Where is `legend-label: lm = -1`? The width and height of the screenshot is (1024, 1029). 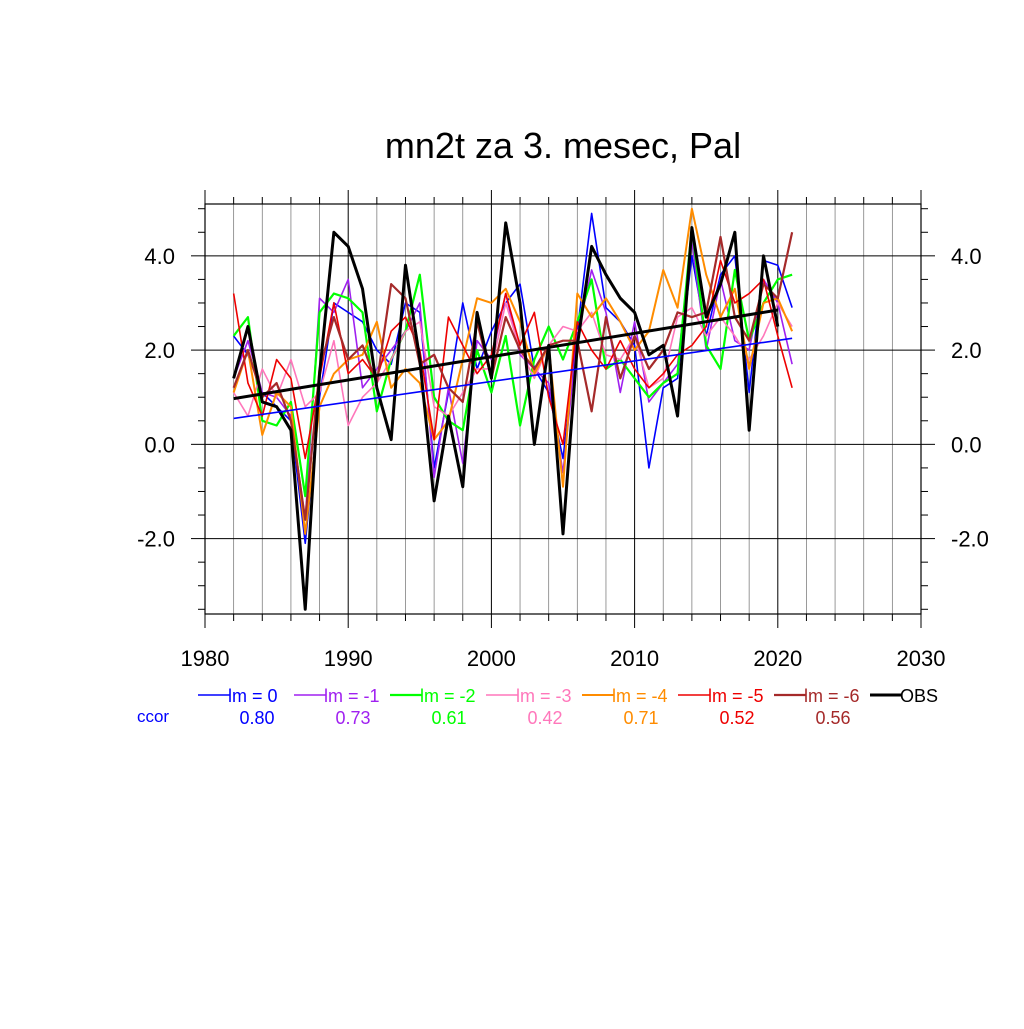 legend-label: lm = -1 is located at coordinates (352, 696).